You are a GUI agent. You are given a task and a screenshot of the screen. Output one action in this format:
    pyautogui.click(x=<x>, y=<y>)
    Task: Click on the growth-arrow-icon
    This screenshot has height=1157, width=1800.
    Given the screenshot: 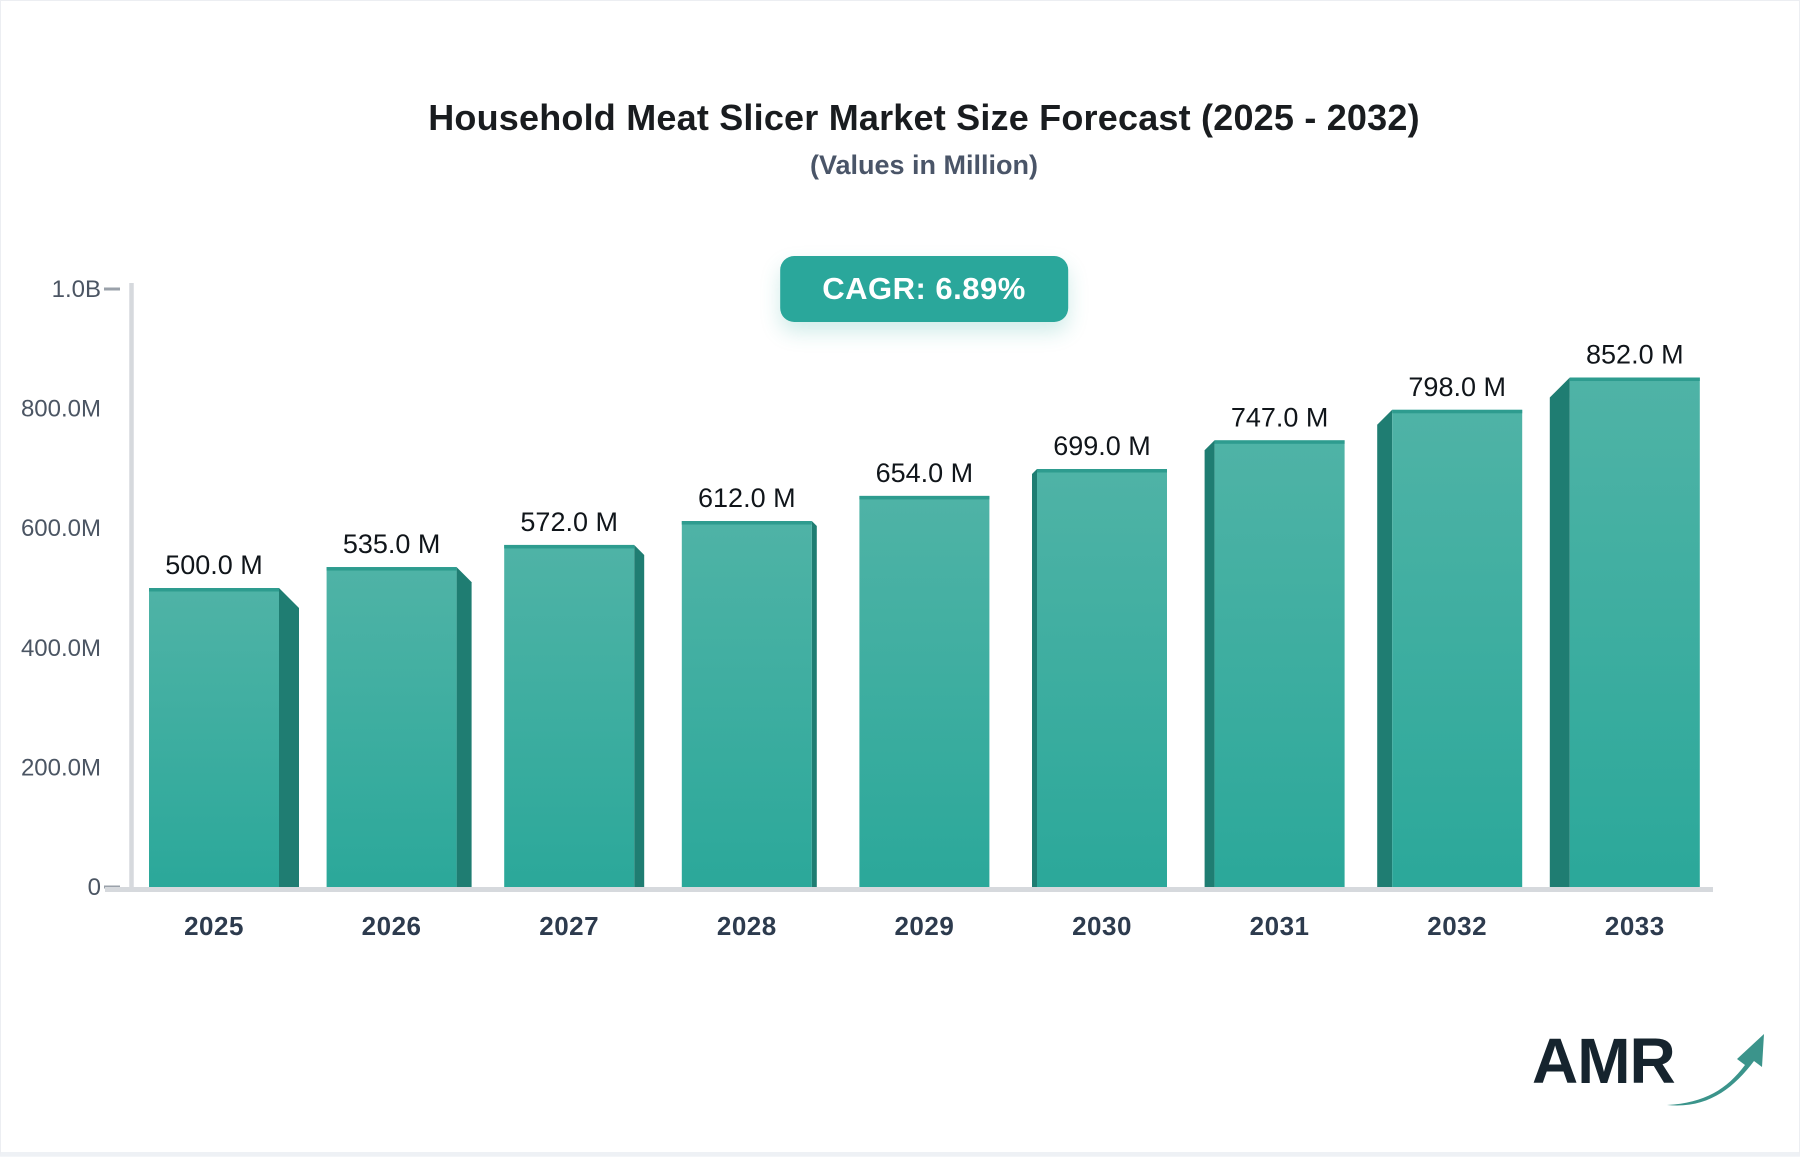 What is the action you would take?
    pyautogui.click(x=1715, y=1070)
    